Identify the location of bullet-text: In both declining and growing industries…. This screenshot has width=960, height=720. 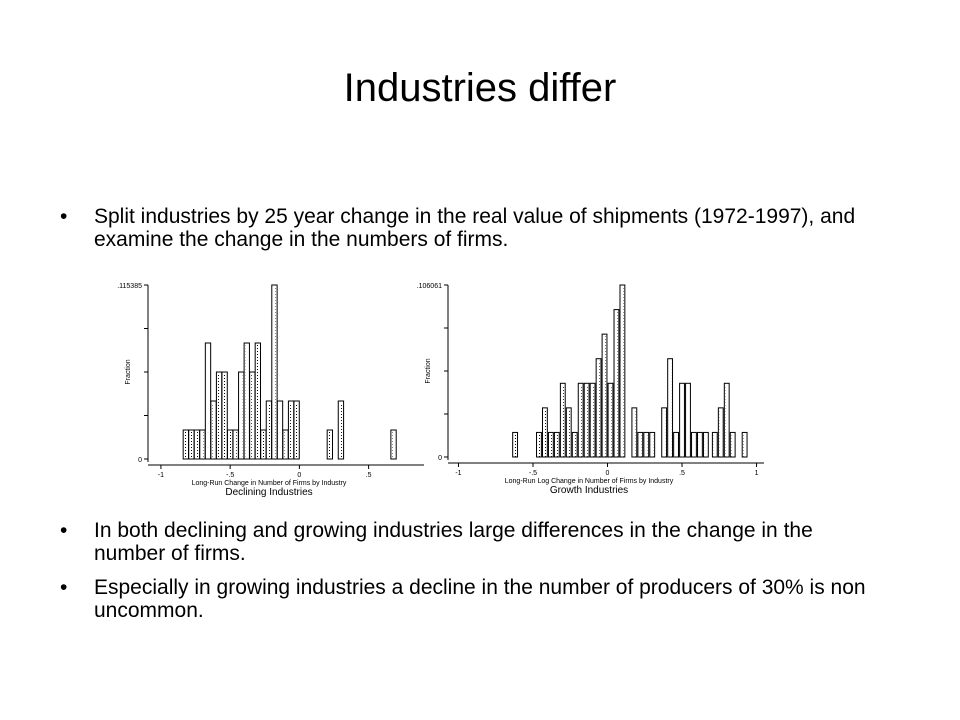
(453, 542).